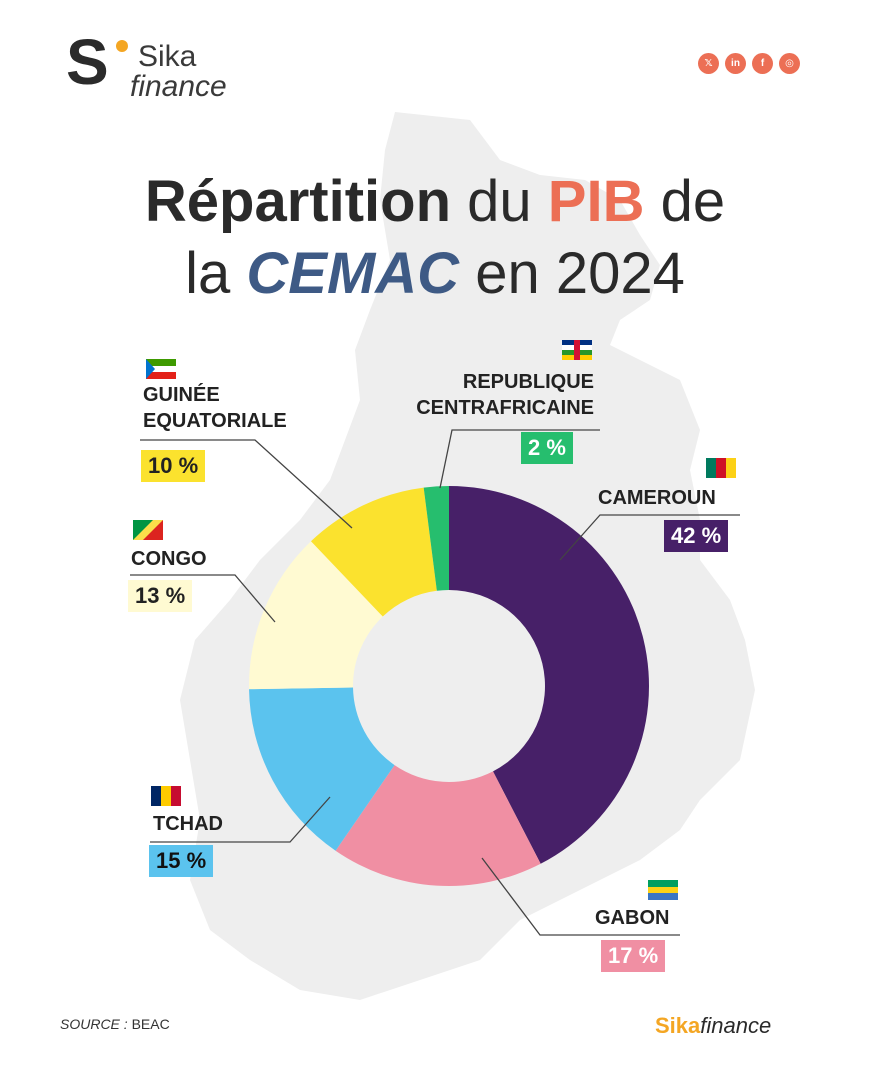 The height and width of the screenshot is (1080, 870). What do you see at coordinates (150, 1024) in the screenshot?
I see `source-value: BEAC` at bounding box center [150, 1024].